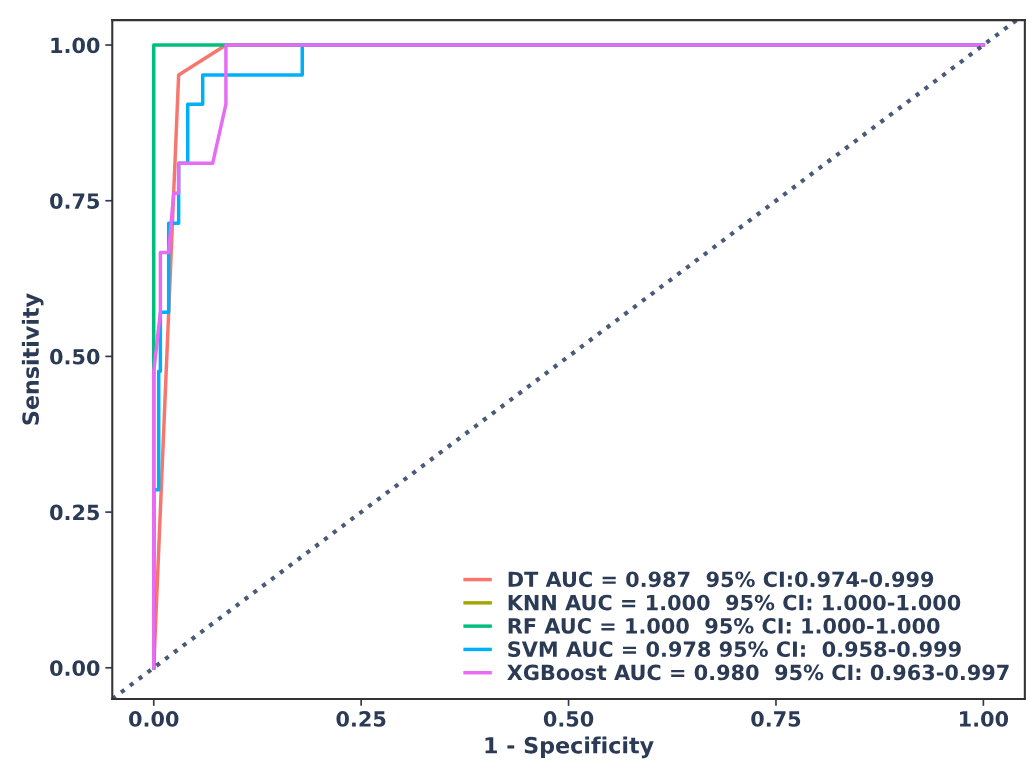 The width and height of the screenshot is (1030, 774). Describe the element at coordinates (75, 45) in the screenshot. I see `y-tick-label: 1.00` at that location.